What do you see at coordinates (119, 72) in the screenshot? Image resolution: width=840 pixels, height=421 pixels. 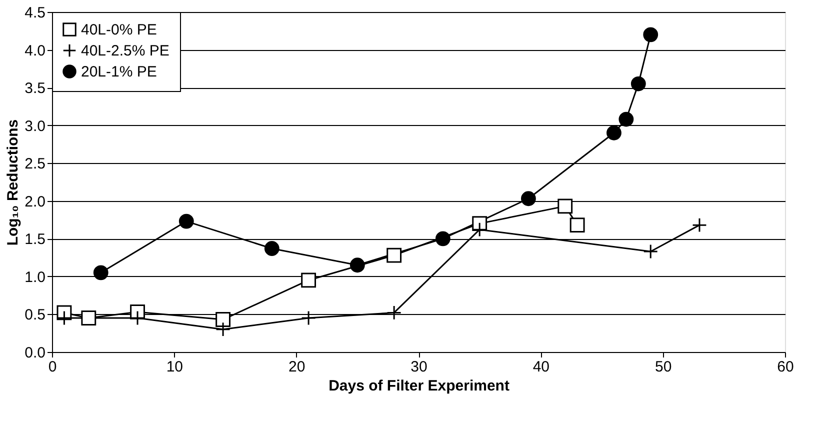 I see `legend-label: 20L-1% PE` at bounding box center [119, 72].